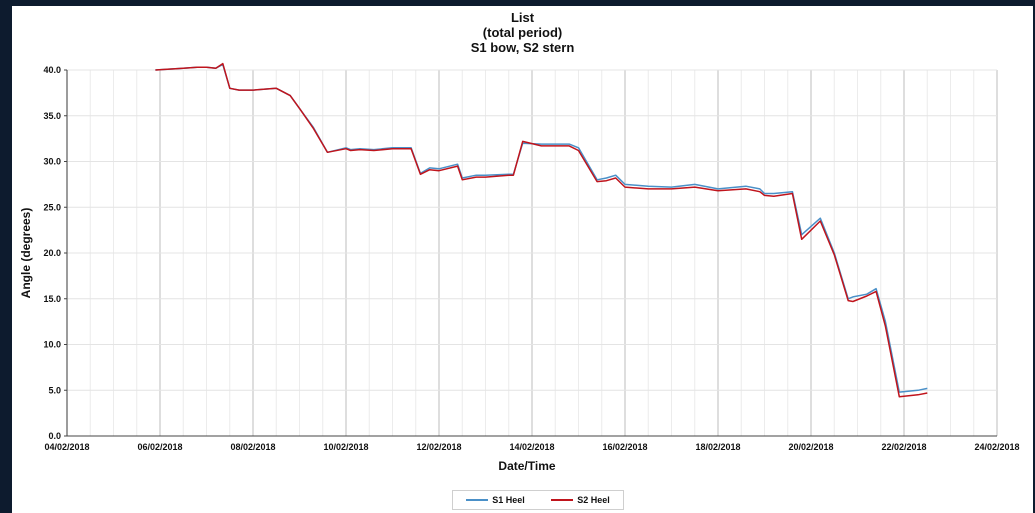  Describe the element at coordinates (52, 116) in the screenshot. I see `y-tick-label: 35.0` at that location.